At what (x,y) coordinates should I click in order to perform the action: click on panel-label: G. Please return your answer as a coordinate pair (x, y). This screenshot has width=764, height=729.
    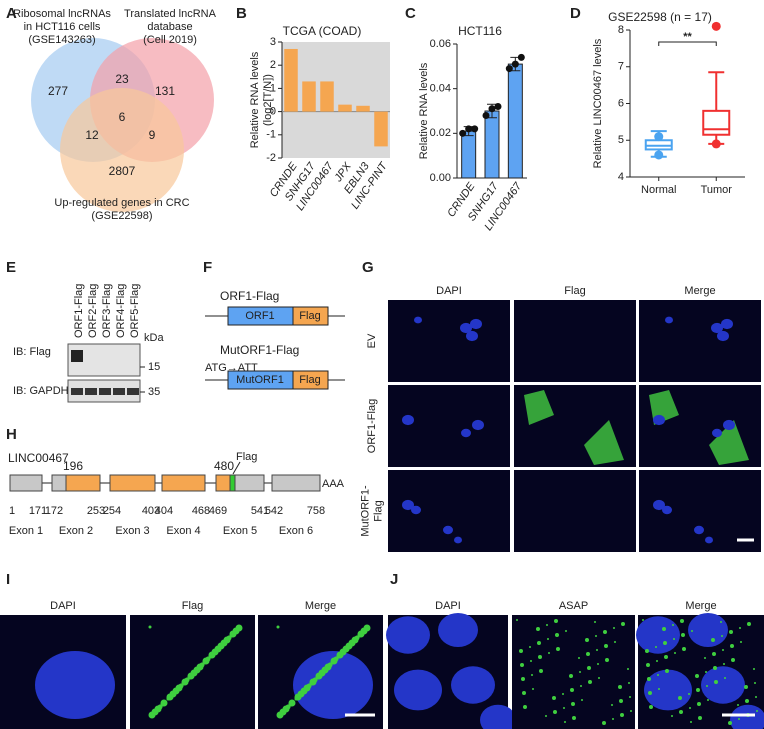
    Looking at the image, I should click on (368, 267).